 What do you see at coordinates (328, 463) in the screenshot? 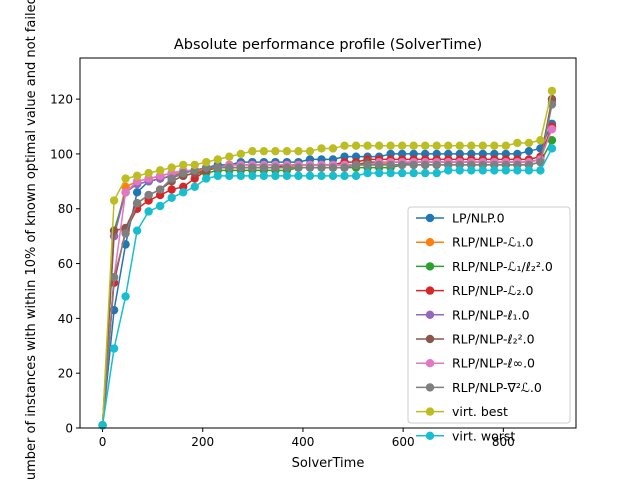
I see `x-axis-label: SolverTime` at bounding box center [328, 463].